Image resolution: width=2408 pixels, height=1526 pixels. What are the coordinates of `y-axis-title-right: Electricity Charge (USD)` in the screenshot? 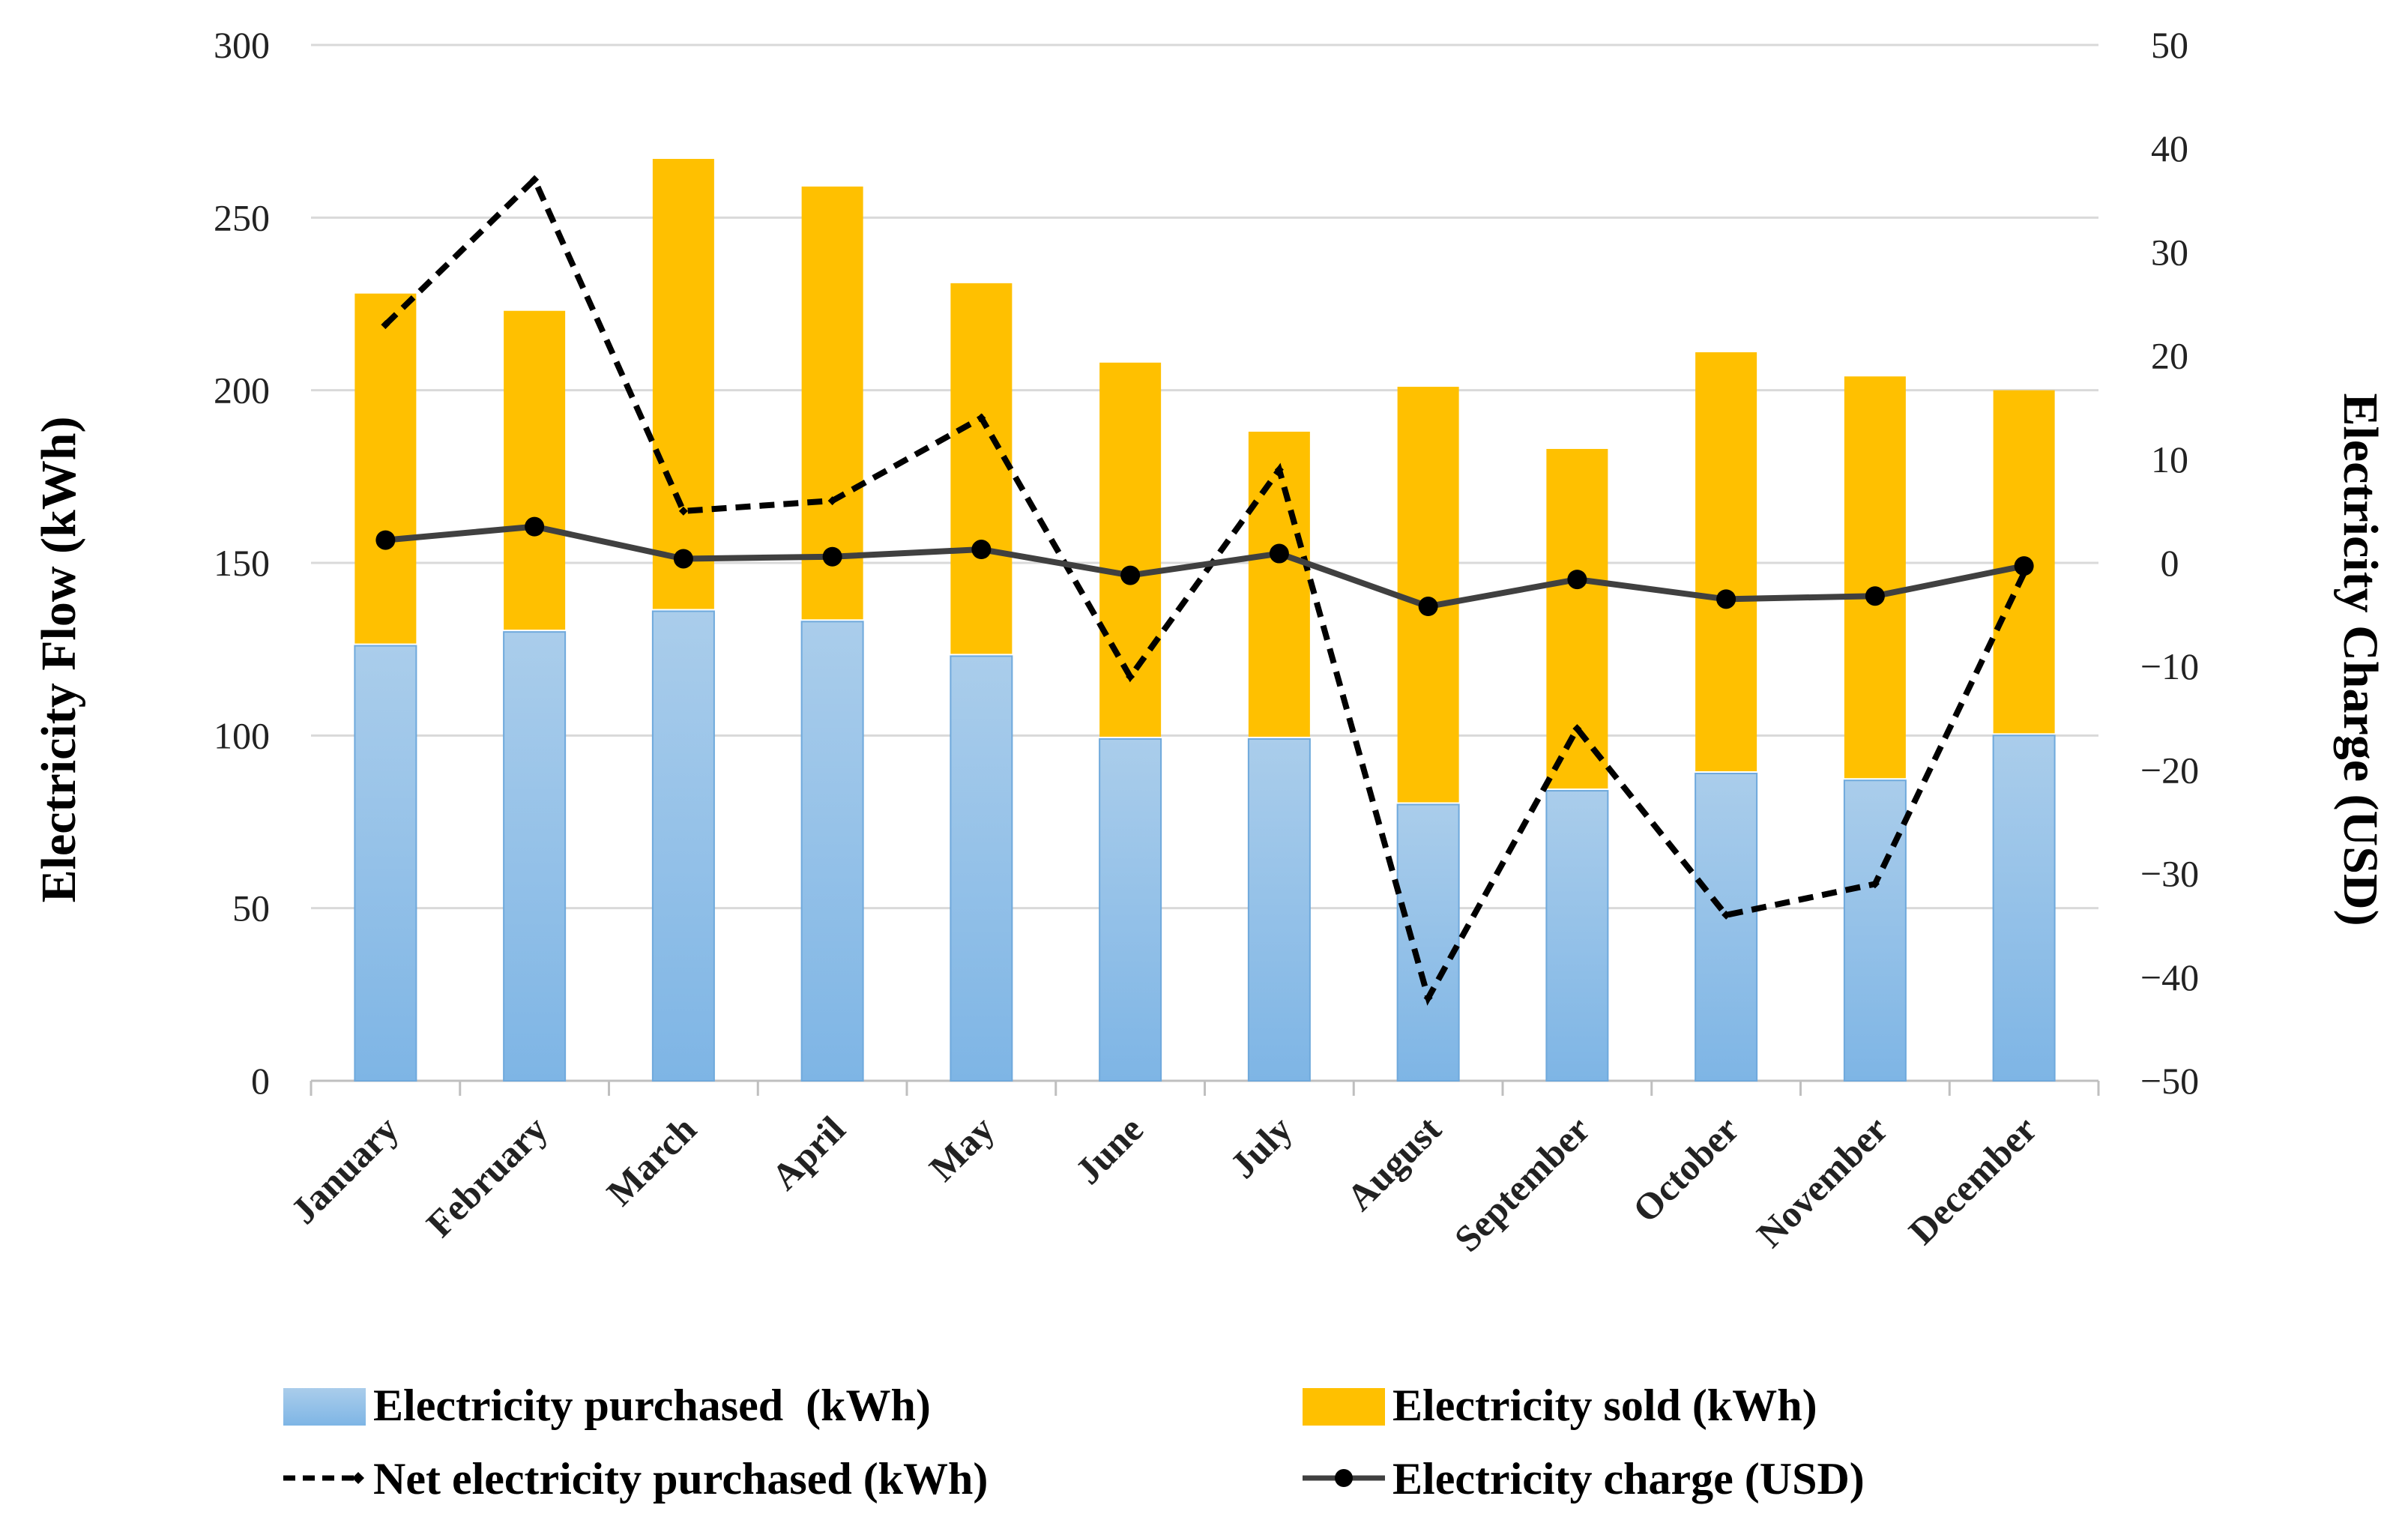 It's located at (2360, 659).